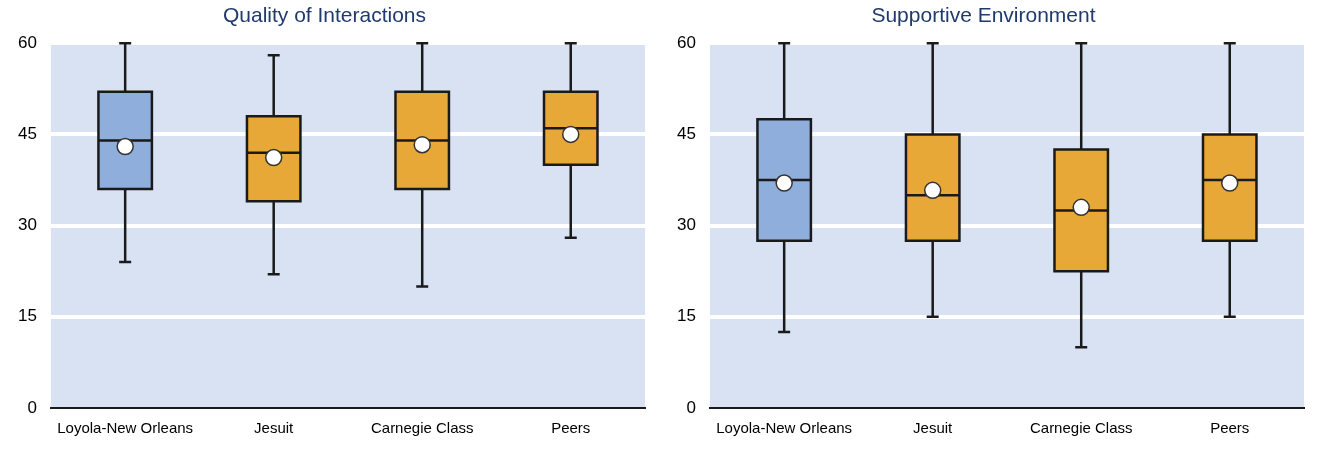 This screenshot has width=1319, height=450. I want to click on chart-title: Supportive Environment, so click(983, 15).